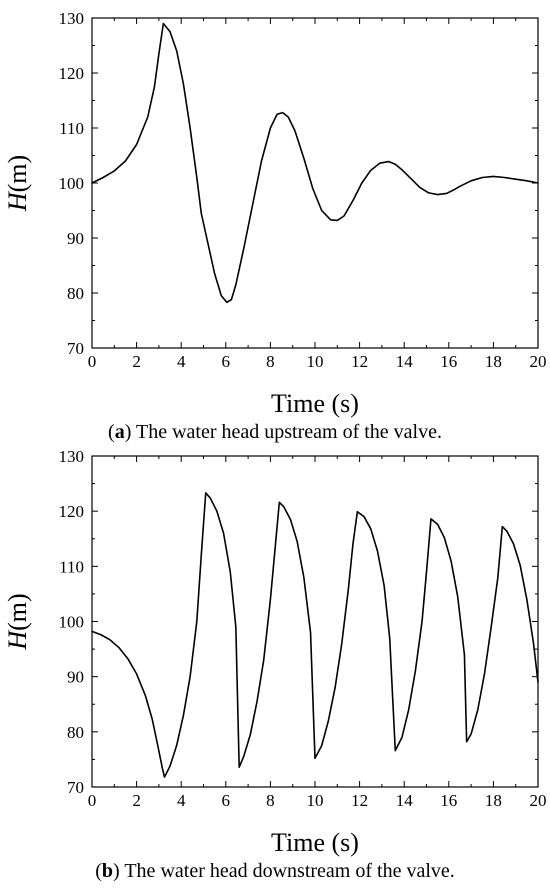 The width and height of the screenshot is (550, 888). What do you see at coordinates (75, 293) in the screenshot?
I see `y-tick-label-a: 80` at bounding box center [75, 293].